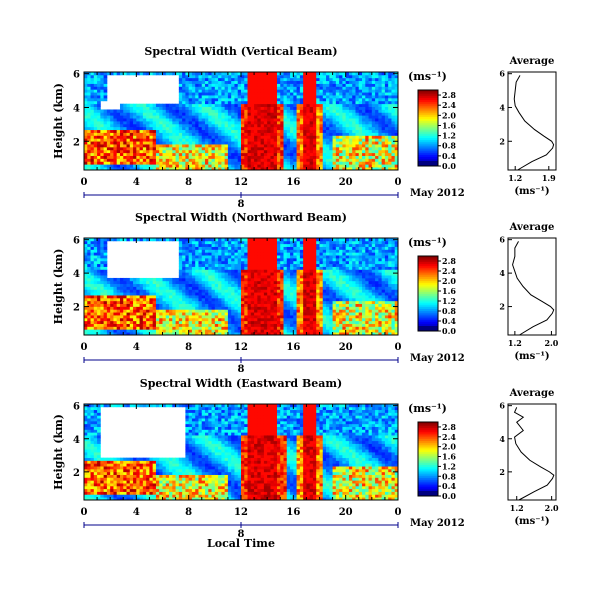 The image size is (615, 598). What do you see at coordinates (428, 93) in the screenshot?
I see `colorbar-segment` at bounding box center [428, 93].